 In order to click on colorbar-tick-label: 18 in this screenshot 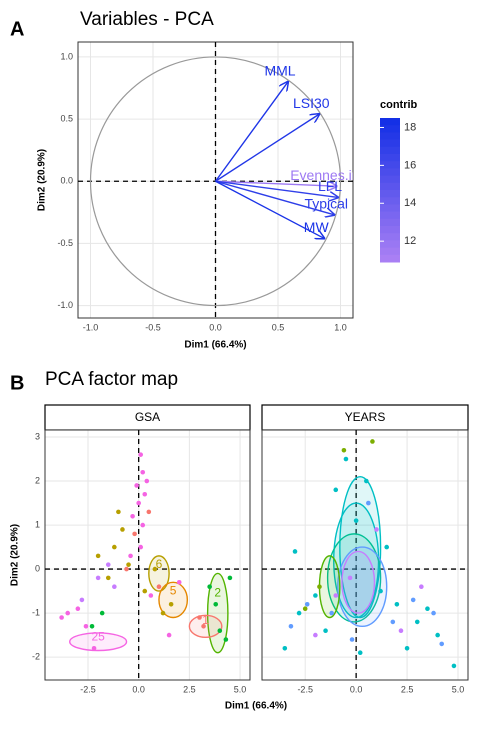, I will do `click(410, 127)`.